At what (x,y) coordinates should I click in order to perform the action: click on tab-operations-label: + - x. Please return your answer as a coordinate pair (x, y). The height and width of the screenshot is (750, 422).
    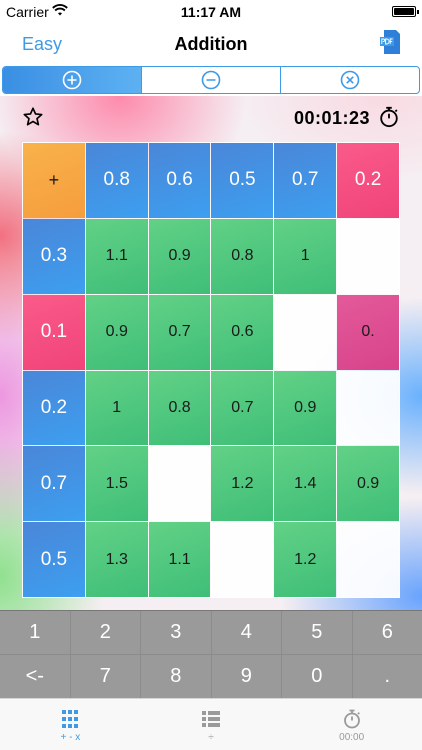
    Looking at the image, I should click on (70, 737).